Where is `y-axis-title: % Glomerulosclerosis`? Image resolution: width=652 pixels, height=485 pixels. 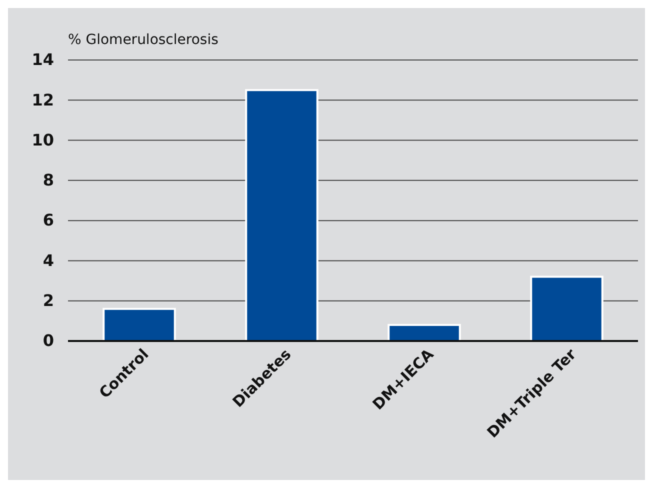 y-axis-title: % Glomerulosclerosis is located at coordinates (143, 40).